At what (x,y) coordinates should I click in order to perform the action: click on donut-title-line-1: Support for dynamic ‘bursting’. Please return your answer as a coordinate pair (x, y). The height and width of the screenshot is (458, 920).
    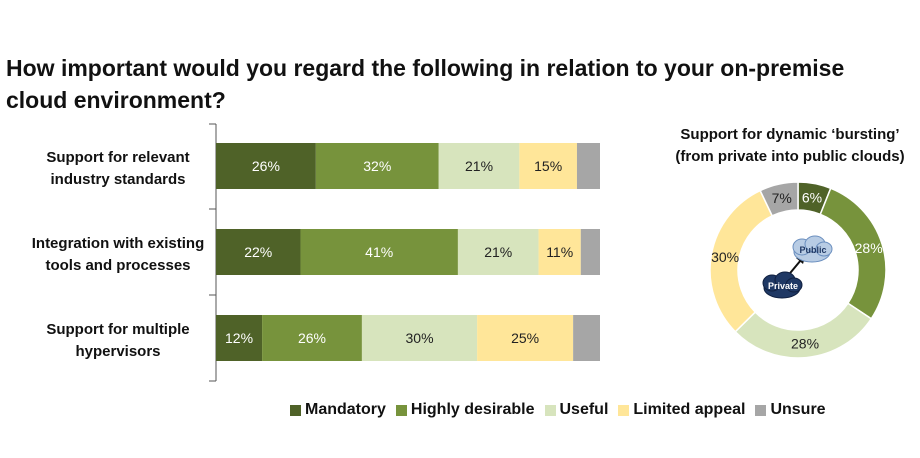
    Looking at the image, I should click on (790, 134).